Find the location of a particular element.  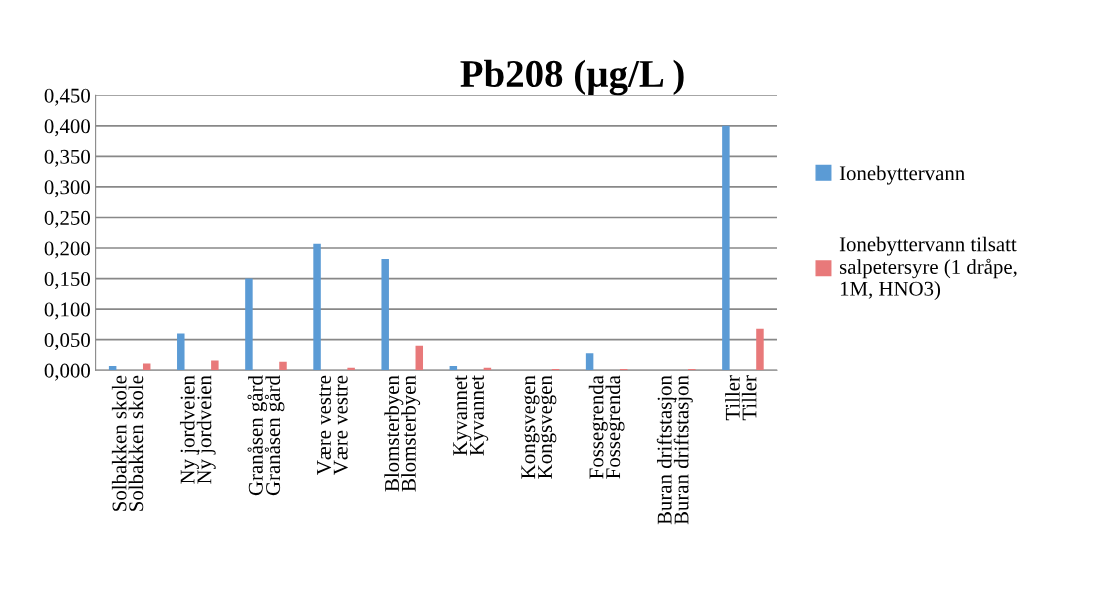

y-tick-label: 0,350 is located at coordinates (67, 158).